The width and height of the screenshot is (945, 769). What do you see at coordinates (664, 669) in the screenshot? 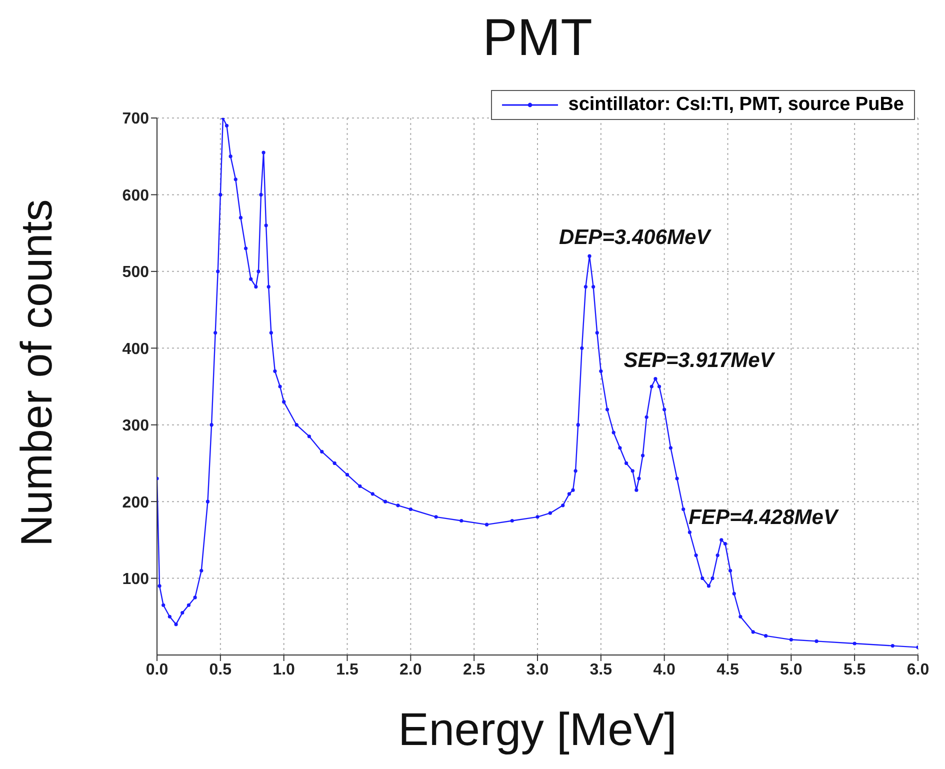
I see `x-tick-label: 4.0` at bounding box center [664, 669].